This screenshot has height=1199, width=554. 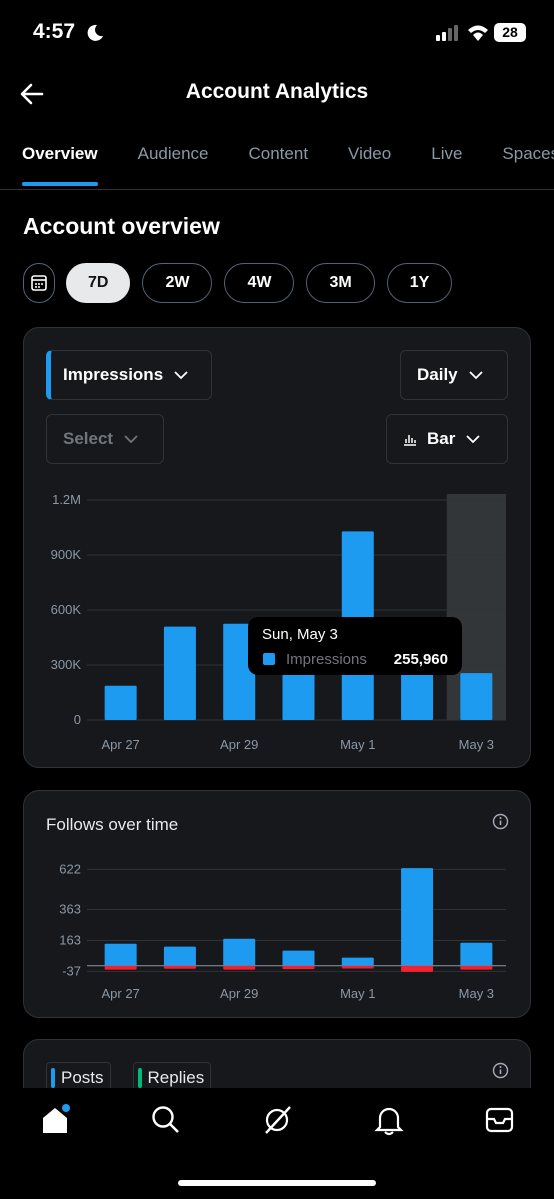 I want to click on metric-label: Impressions, so click(x=113, y=374).